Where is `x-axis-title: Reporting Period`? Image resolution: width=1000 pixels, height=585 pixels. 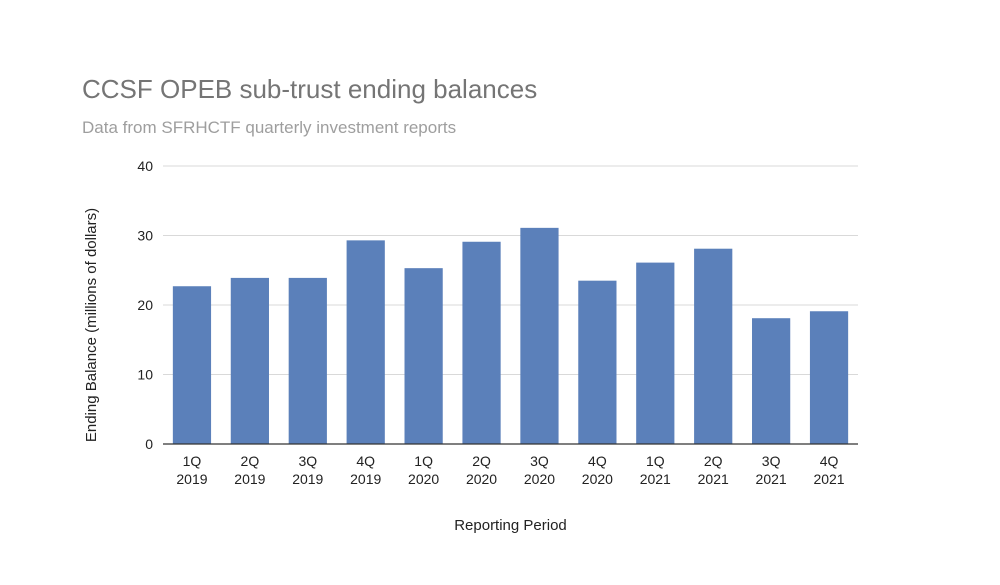 x-axis-title: Reporting Period is located at coordinates (510, 525).